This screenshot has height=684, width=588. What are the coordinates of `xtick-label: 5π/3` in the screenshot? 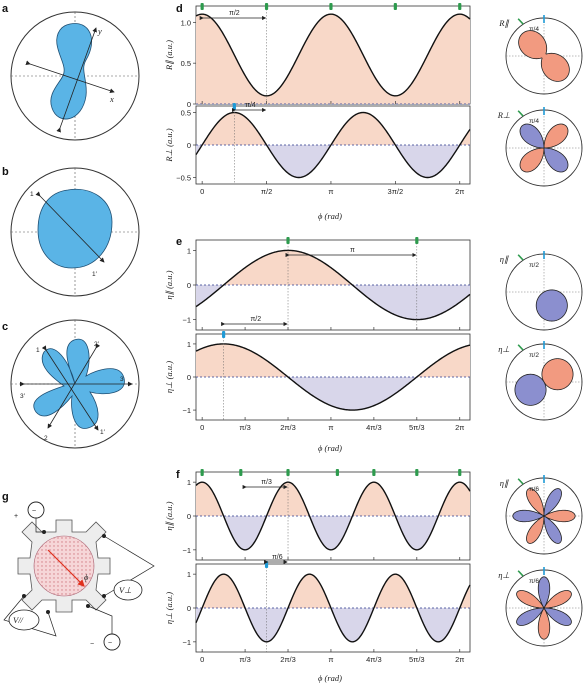 It's located at (417, 659).